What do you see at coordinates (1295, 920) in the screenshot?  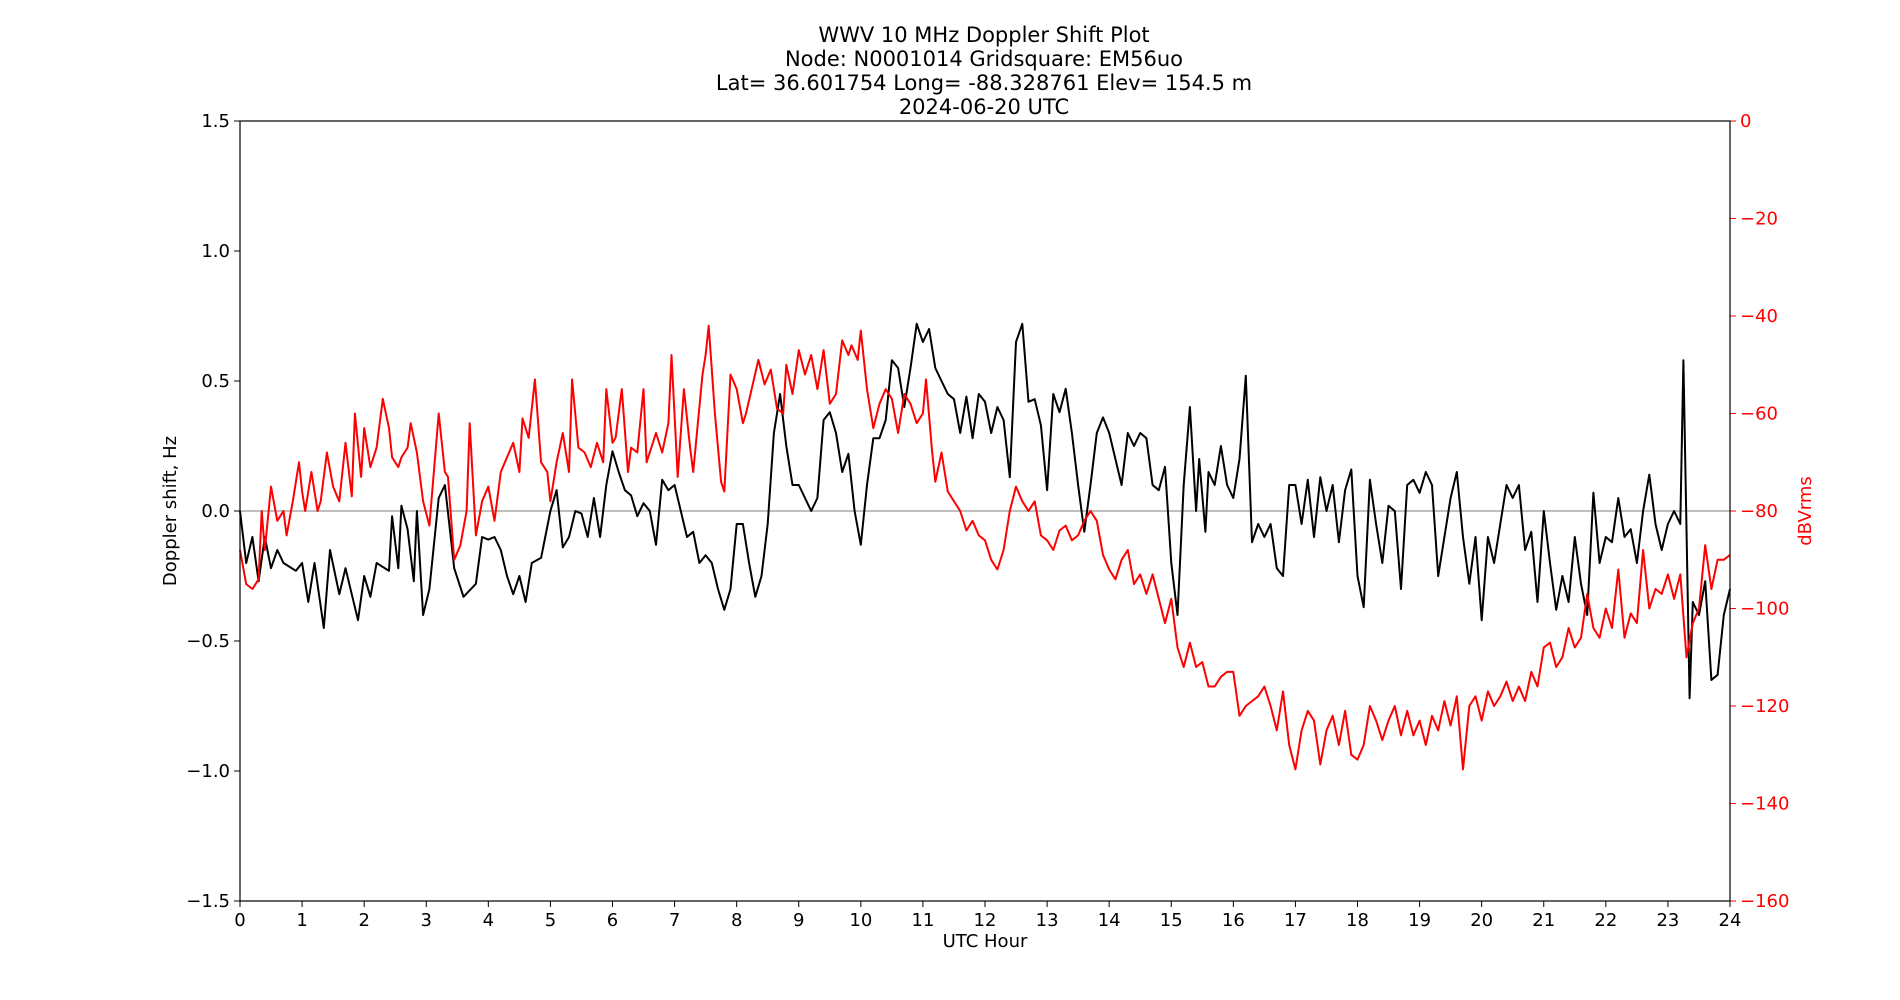 I see `x-tick-label: 17` at bounding box center [1295, 920].